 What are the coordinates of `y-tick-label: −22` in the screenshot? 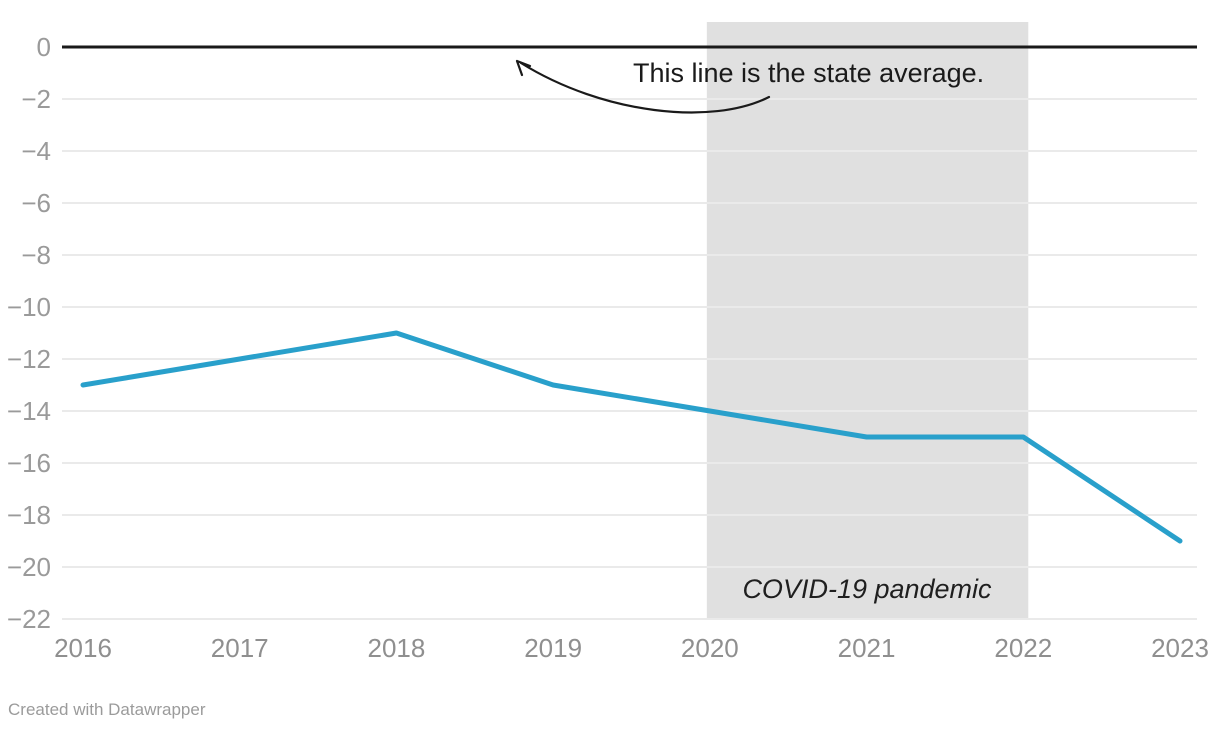 It's located at (29, 619).